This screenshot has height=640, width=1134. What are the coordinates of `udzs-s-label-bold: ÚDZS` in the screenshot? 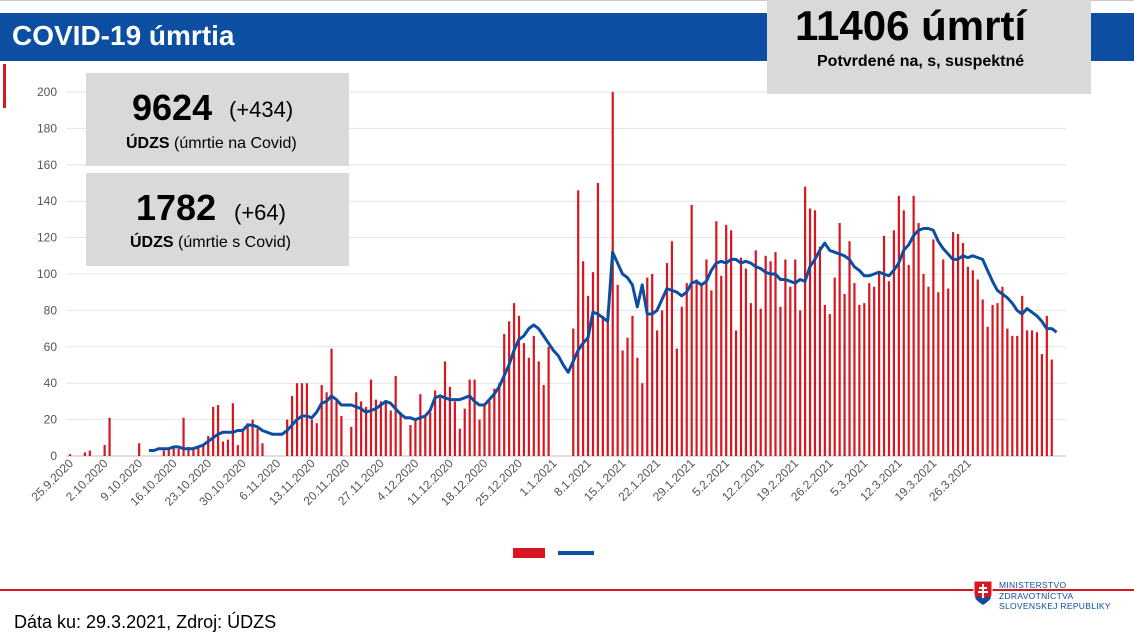 It's located at (152, 242).